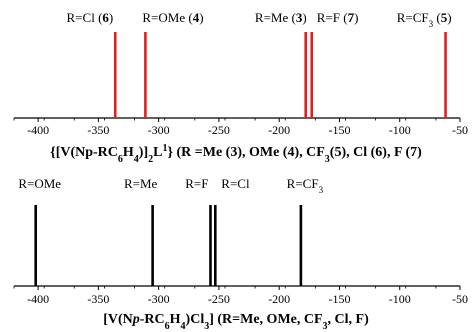 Image resolution: width=473 pixels, height=332 pixels. I want to click on peak-label: R=OMe (4), so click(172, 17).